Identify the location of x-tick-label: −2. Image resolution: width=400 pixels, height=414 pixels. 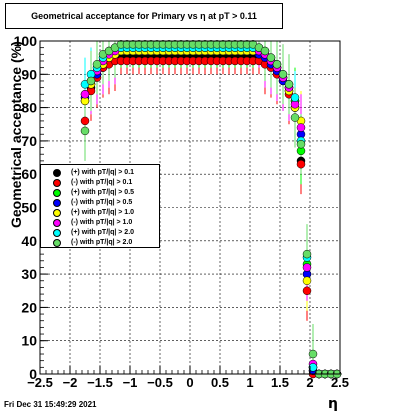
(70, 382).